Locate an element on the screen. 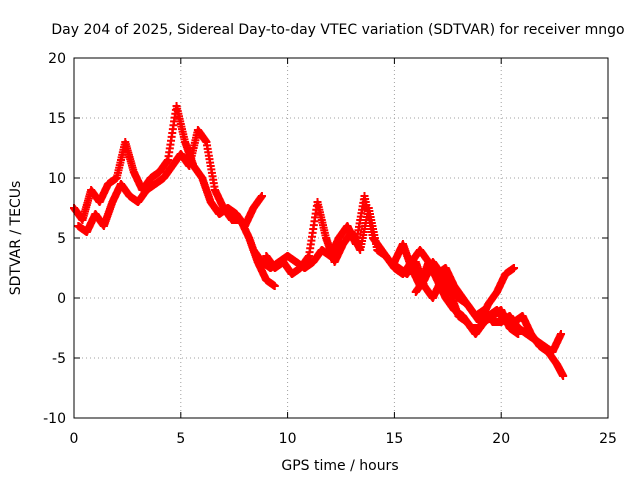 The image size is (640, 480). x-axis-label: GPS time / hours is located at coordinates (339, 466).